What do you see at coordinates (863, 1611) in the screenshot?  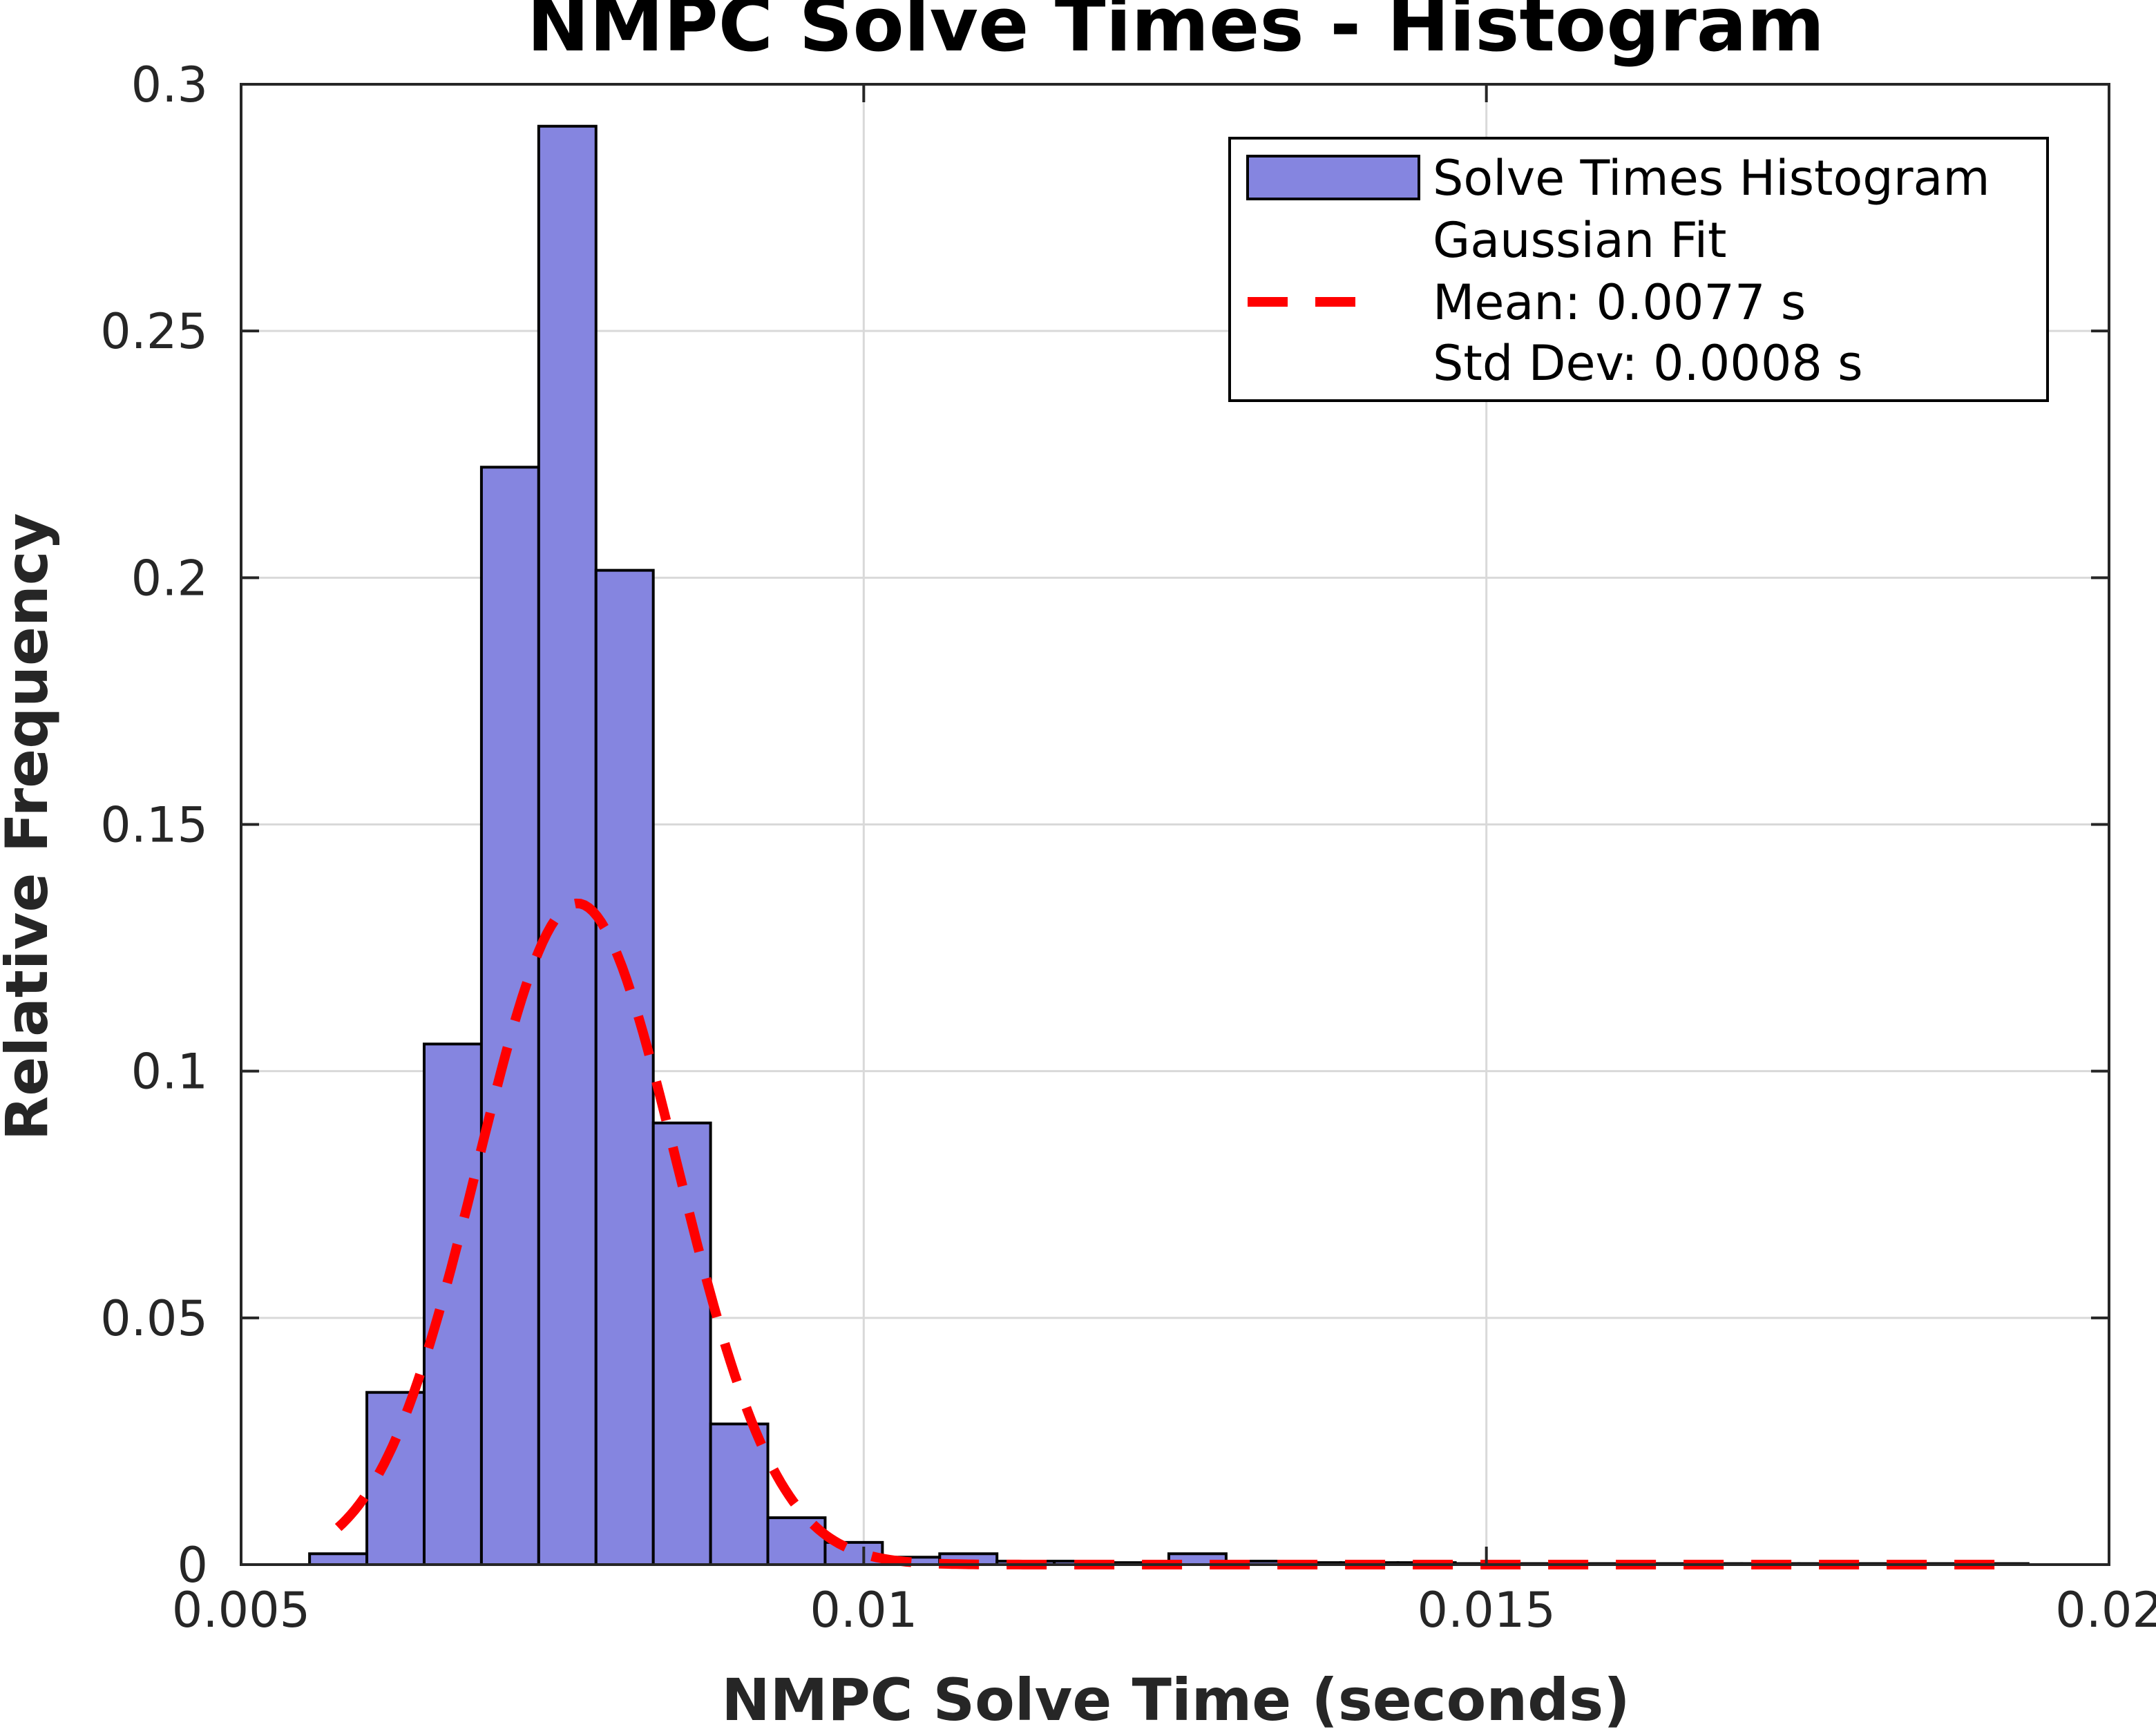 I see `x-tick-label: 0.01` at bounding box center [863, 1611].